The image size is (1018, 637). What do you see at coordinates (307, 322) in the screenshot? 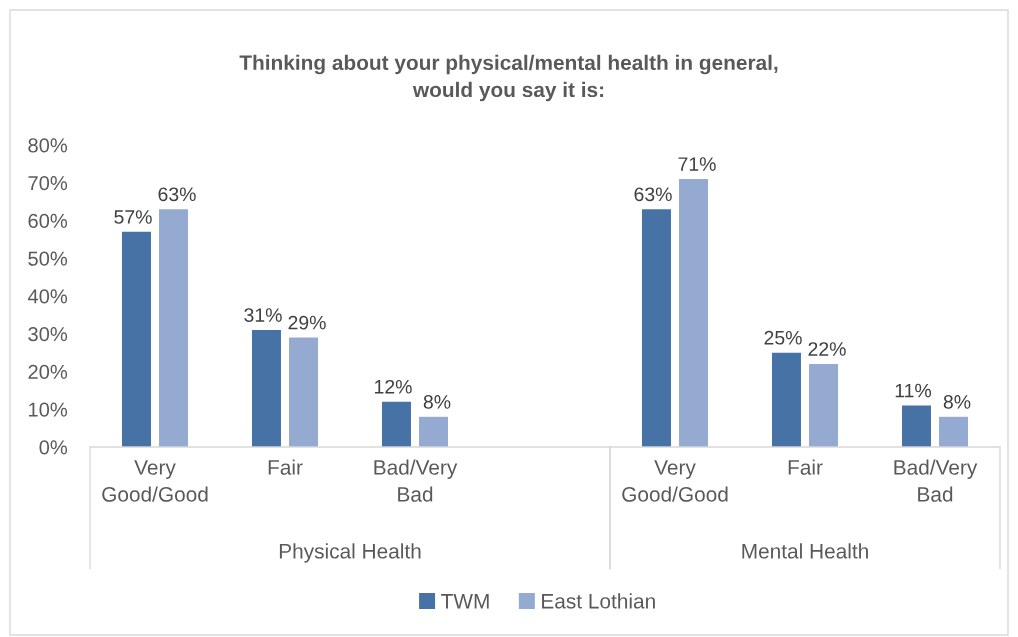
I see `data-label: 29%` at bounding box center [307, 322].